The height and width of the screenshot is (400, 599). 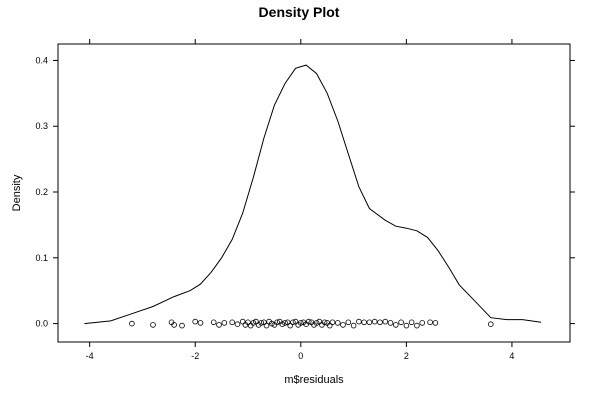 I want to click on y-axis-label: Density, so click(x=17, y=192).